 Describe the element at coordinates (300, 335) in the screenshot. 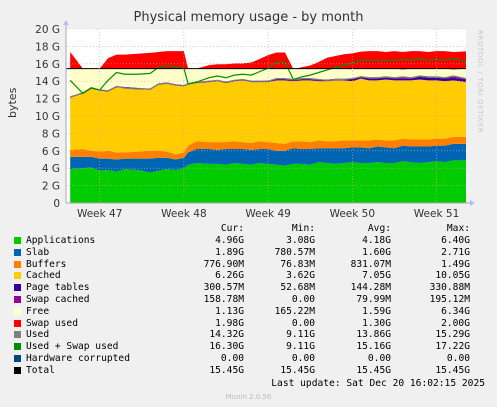

I see `legend-min-value: 9.11G` at that location.